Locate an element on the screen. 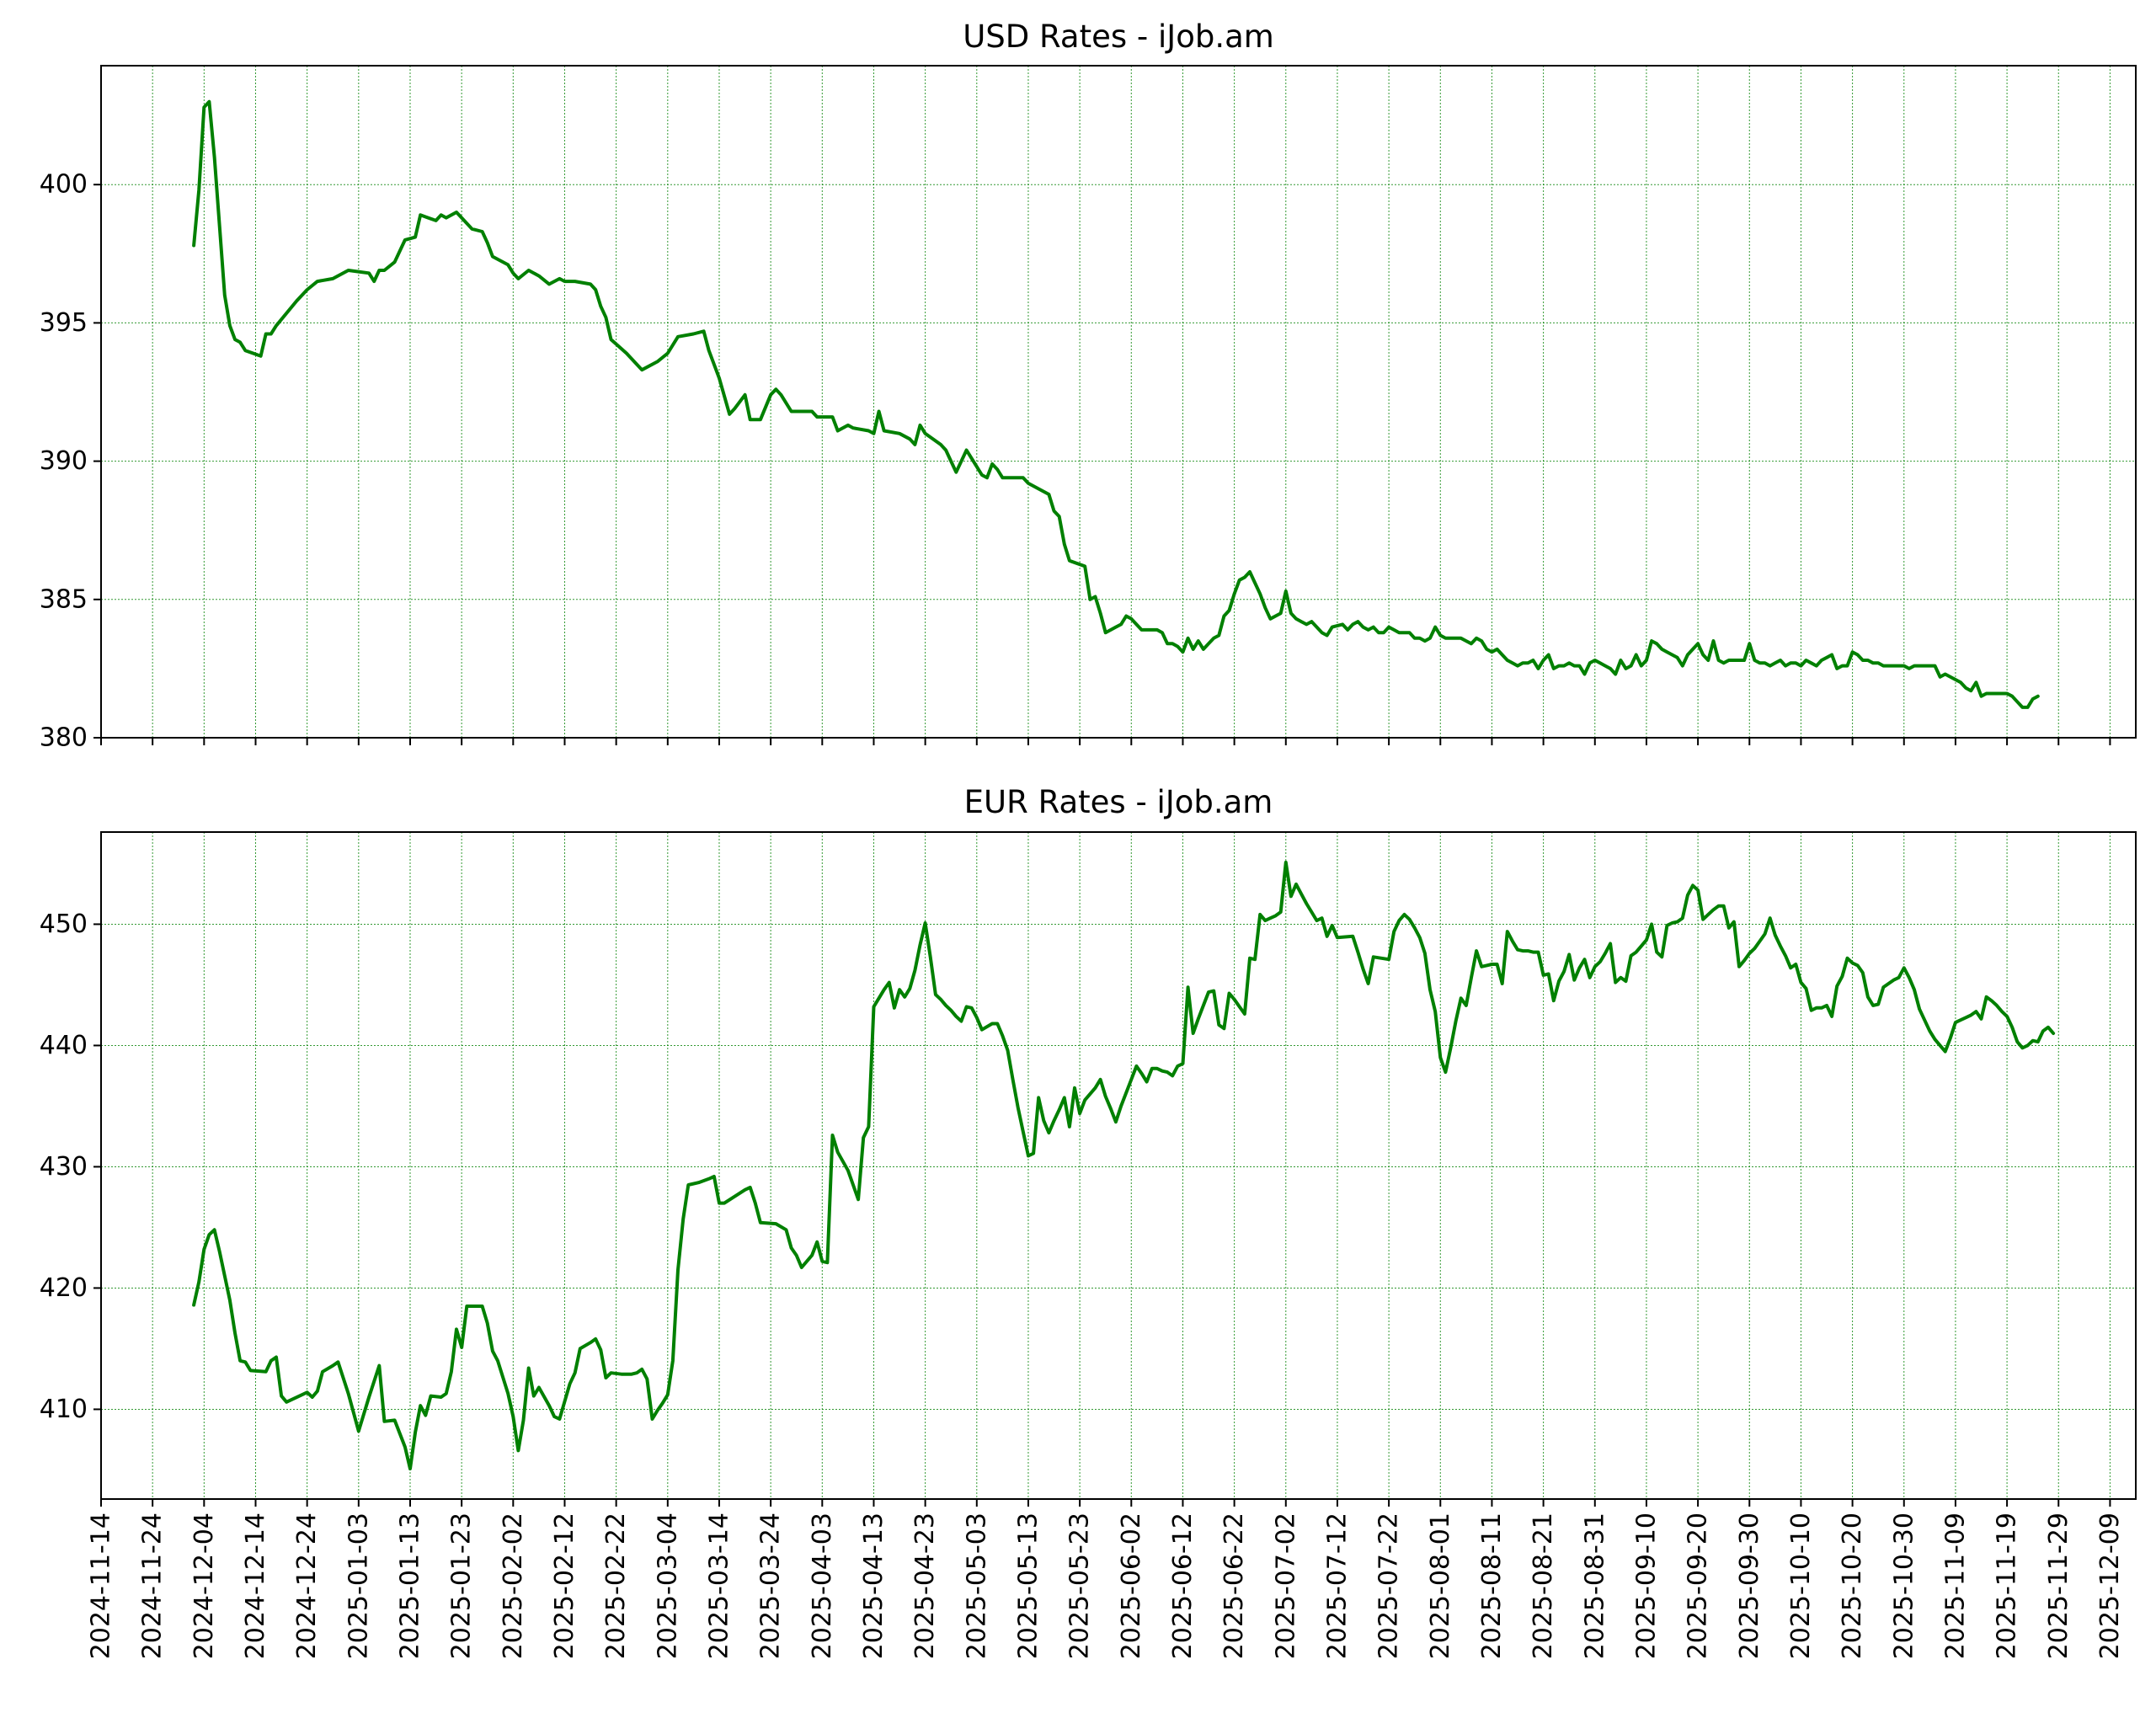 This screenshot has width=2156, height=1718. eur-x-tick-label: 2025-03-24 is located at coordinates (771, 1586).